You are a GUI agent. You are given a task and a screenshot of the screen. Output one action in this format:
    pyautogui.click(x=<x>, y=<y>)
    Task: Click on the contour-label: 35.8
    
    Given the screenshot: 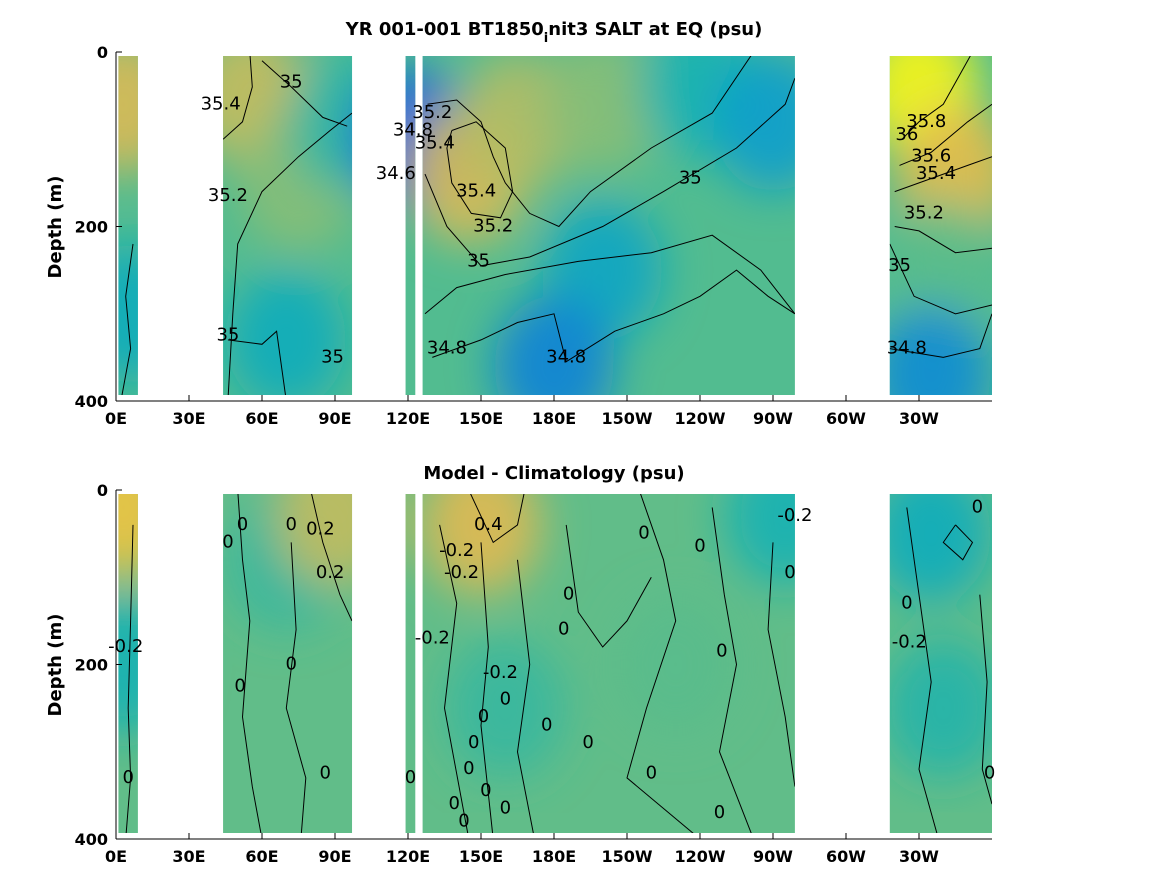 What is the action you would take?
    pyautogui.click(x=926, y=121)
    